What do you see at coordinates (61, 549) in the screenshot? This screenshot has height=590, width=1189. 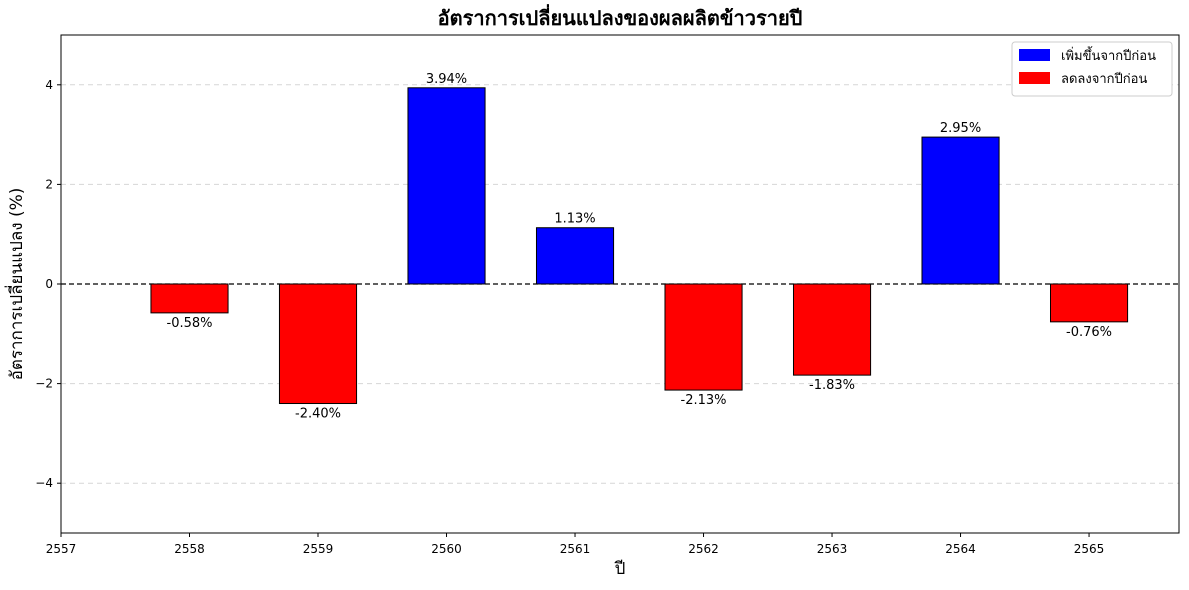 I see `x-tick-label: 2557` at bounding box center [61, 549].